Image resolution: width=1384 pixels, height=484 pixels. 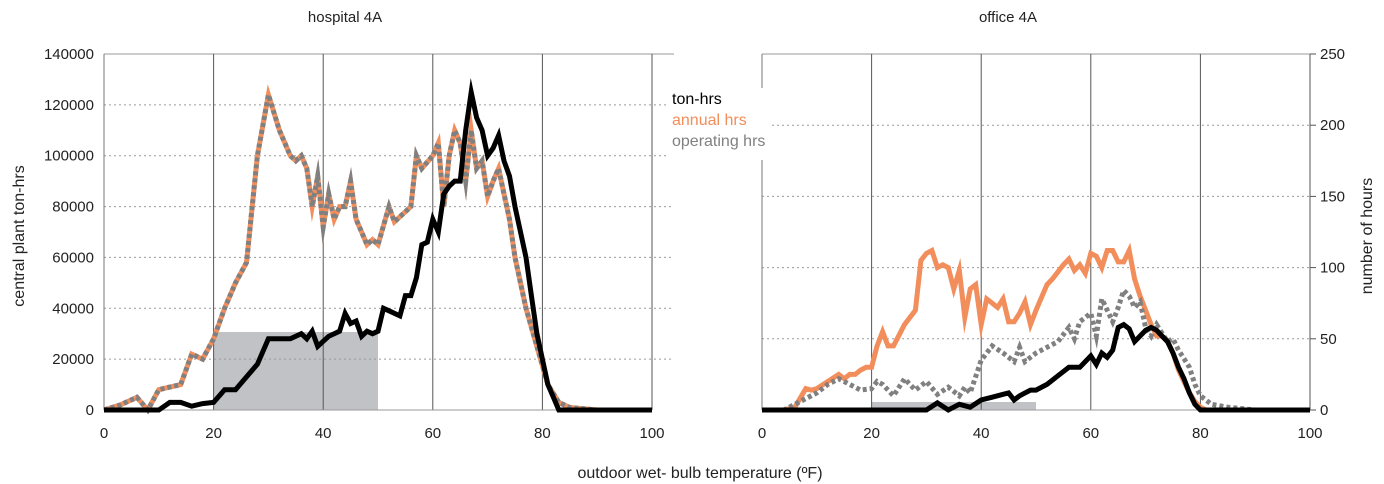 What do you see at coordinates (69, 105) in the screenshot?
I see `y-tick-label: 120000` at bounding box center [69, 105].